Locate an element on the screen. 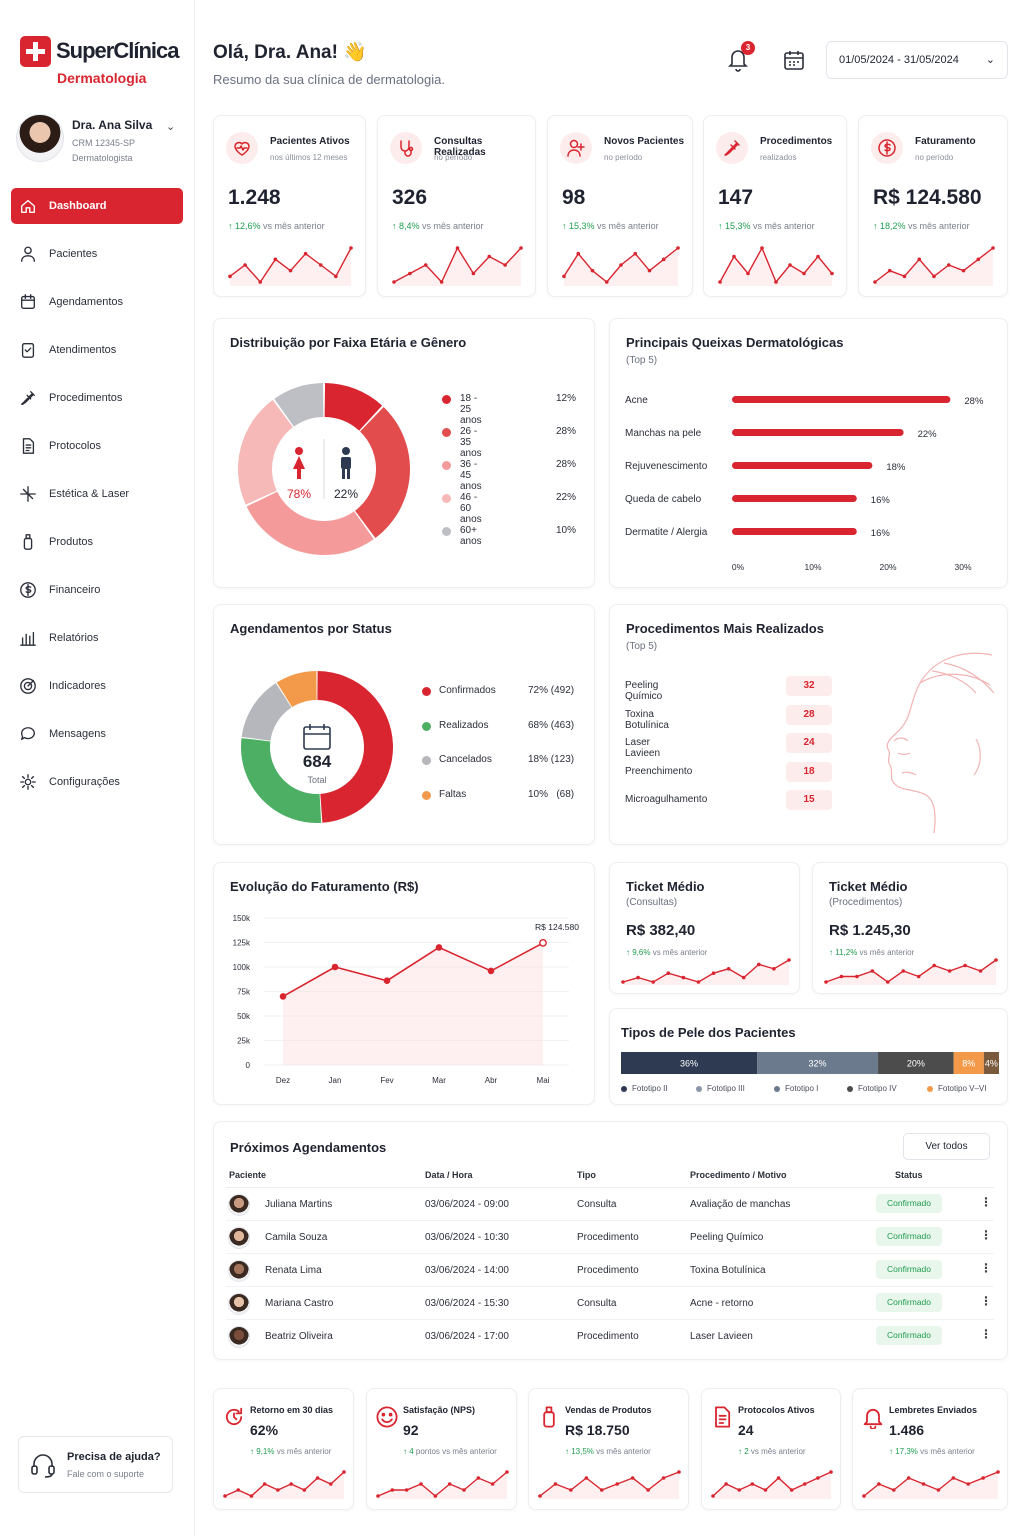  bar-category-label: Dermatite / Alergia is located at coordinates (666, 532).